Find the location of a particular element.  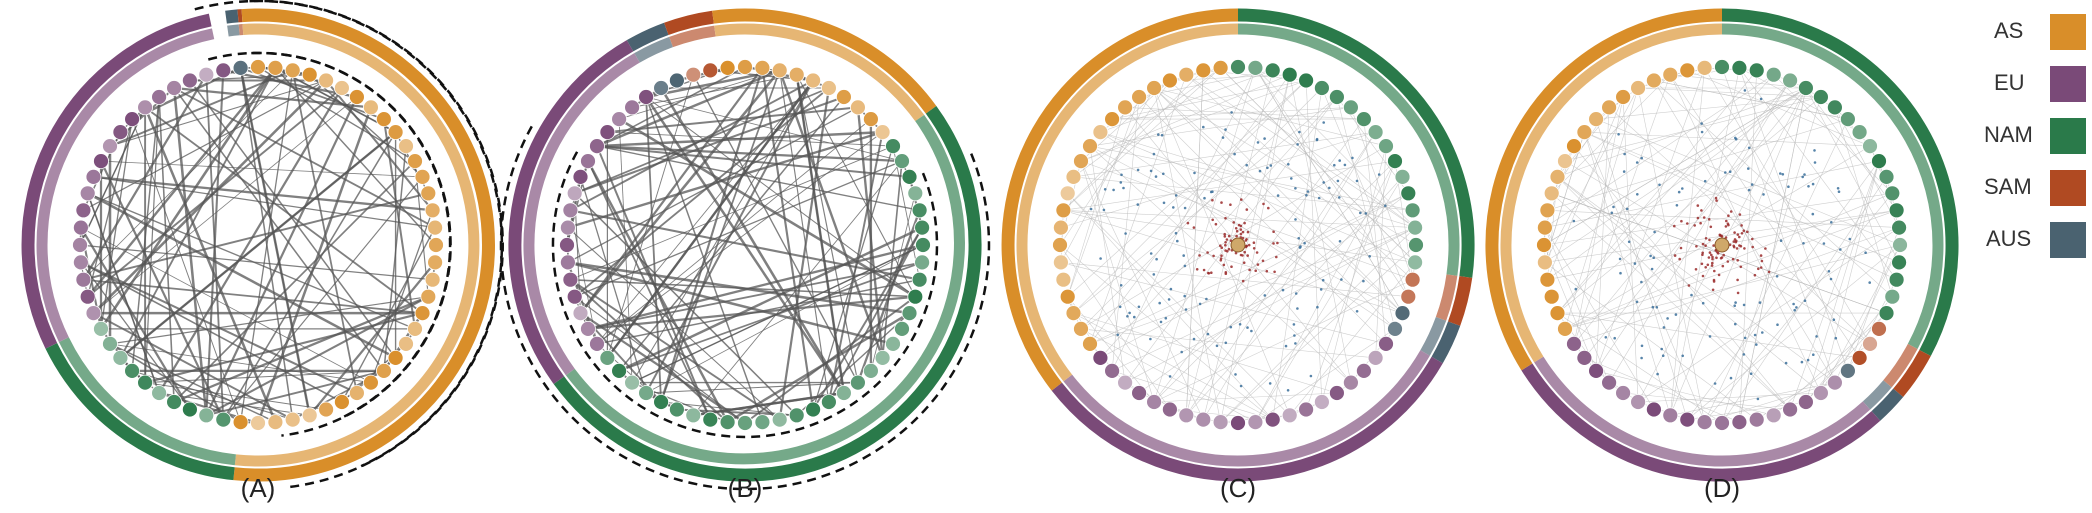

ring-outer-nam is located at coordinates (1840, 182).